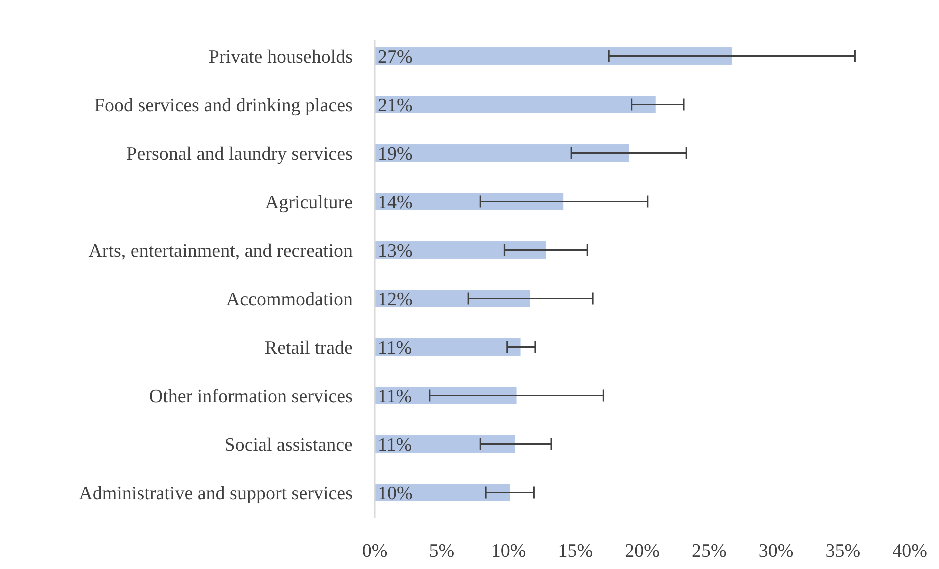 This screenshot has height=569, width=939. Describe the element at coordinates (280, 57) in the screenshot. I see `y-tick-label: Private households` at that location.